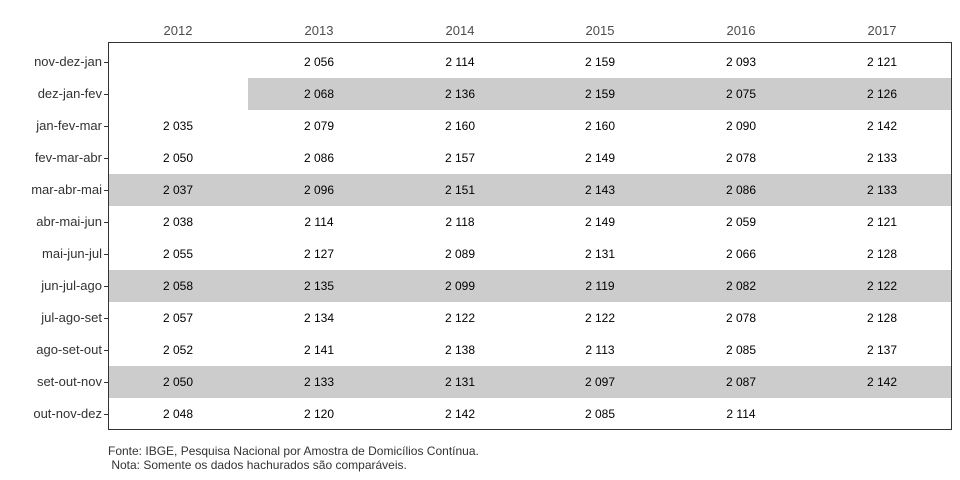 The height and width of the screenshot is (480, 960). Describe the element at coordinates (319, 318) in the screenshot. I see `table-cell: 2 134` at that location.